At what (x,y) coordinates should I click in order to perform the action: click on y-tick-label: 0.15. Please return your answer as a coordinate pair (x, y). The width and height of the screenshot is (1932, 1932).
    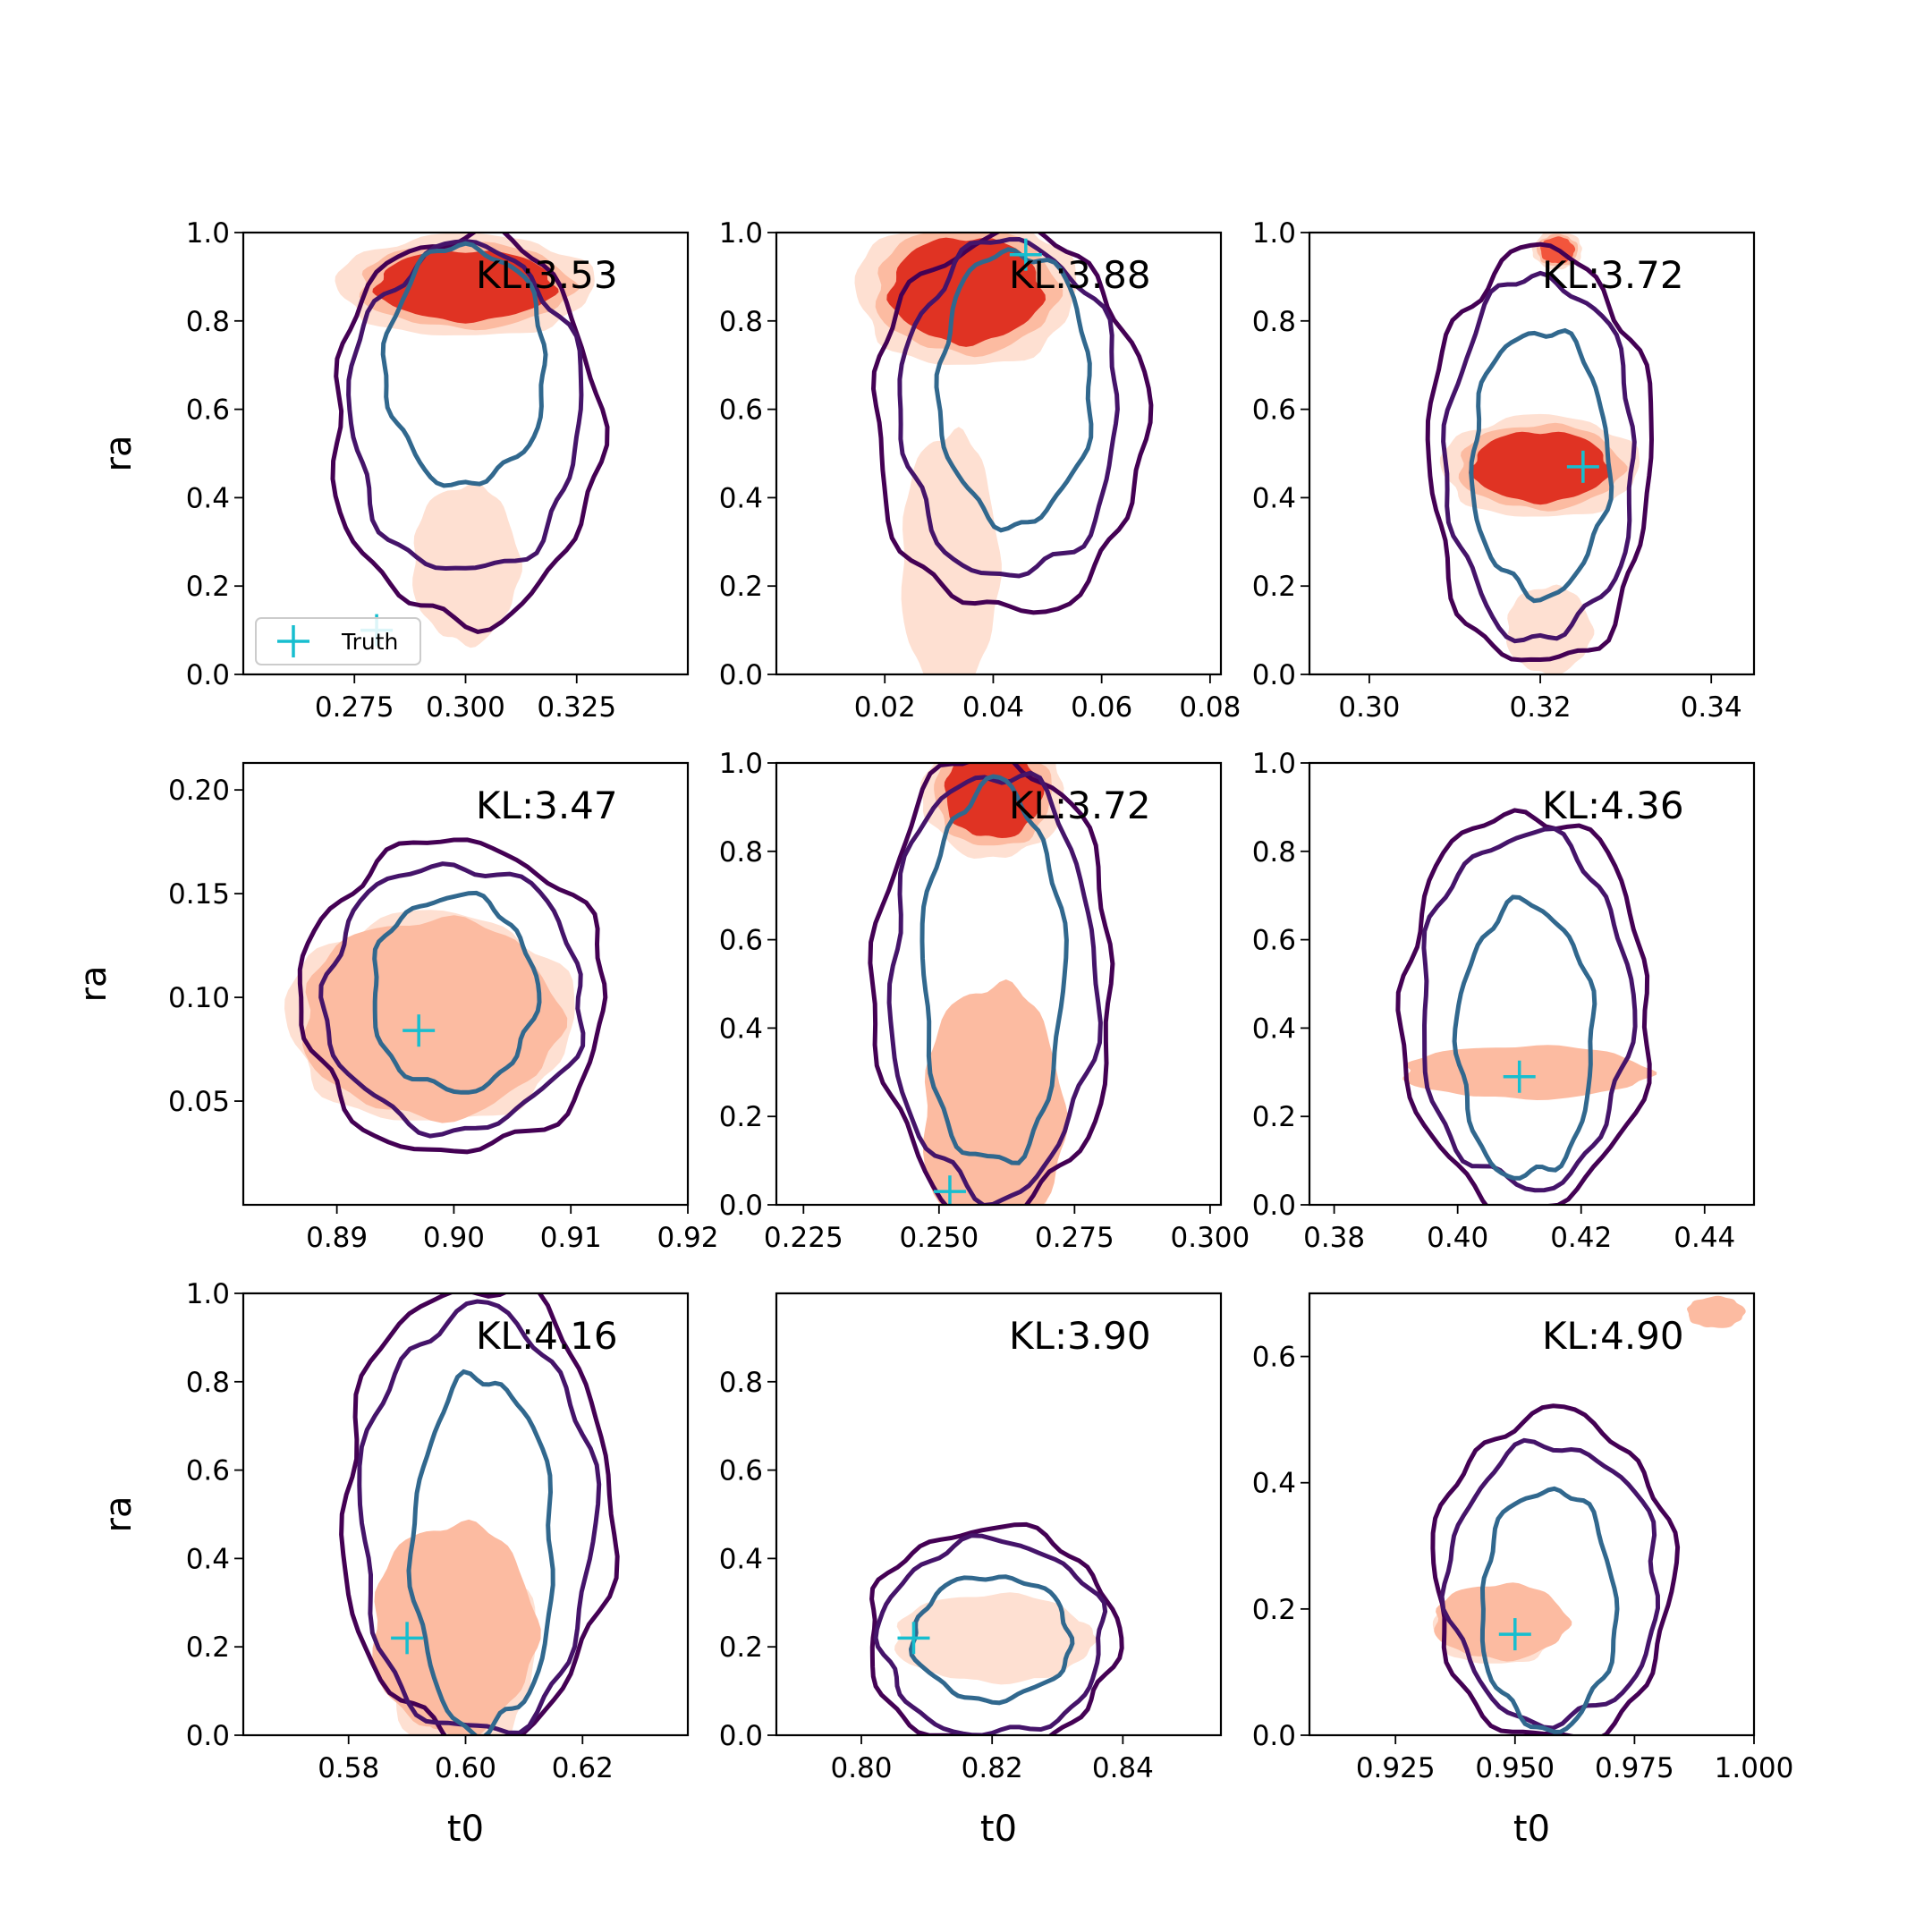
    Looking at the image, I should click on (199, 894).